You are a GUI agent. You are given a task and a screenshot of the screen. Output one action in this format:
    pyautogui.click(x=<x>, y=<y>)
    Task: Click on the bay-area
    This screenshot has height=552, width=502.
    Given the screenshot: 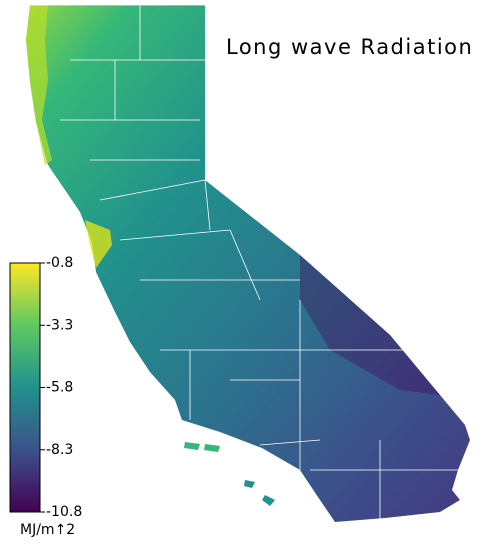 What is the action you would take?
    pyautogui.click(x=98, y=244)
    